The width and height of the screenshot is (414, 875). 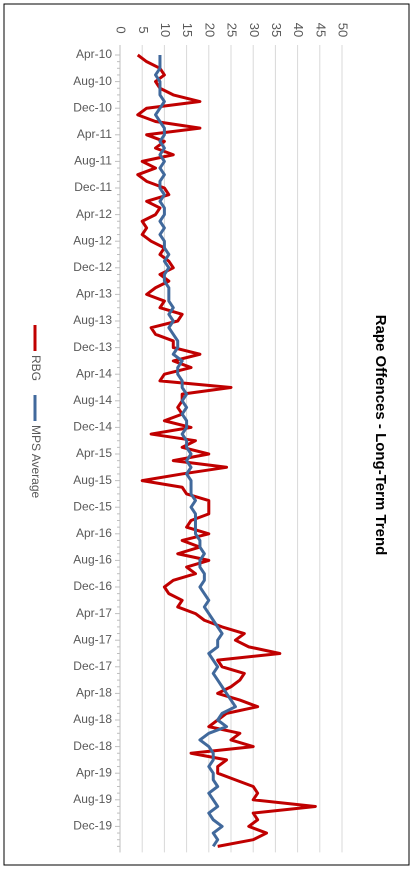 I want to click on x-tick-label: Apr-18, so click(x=94, y=693).